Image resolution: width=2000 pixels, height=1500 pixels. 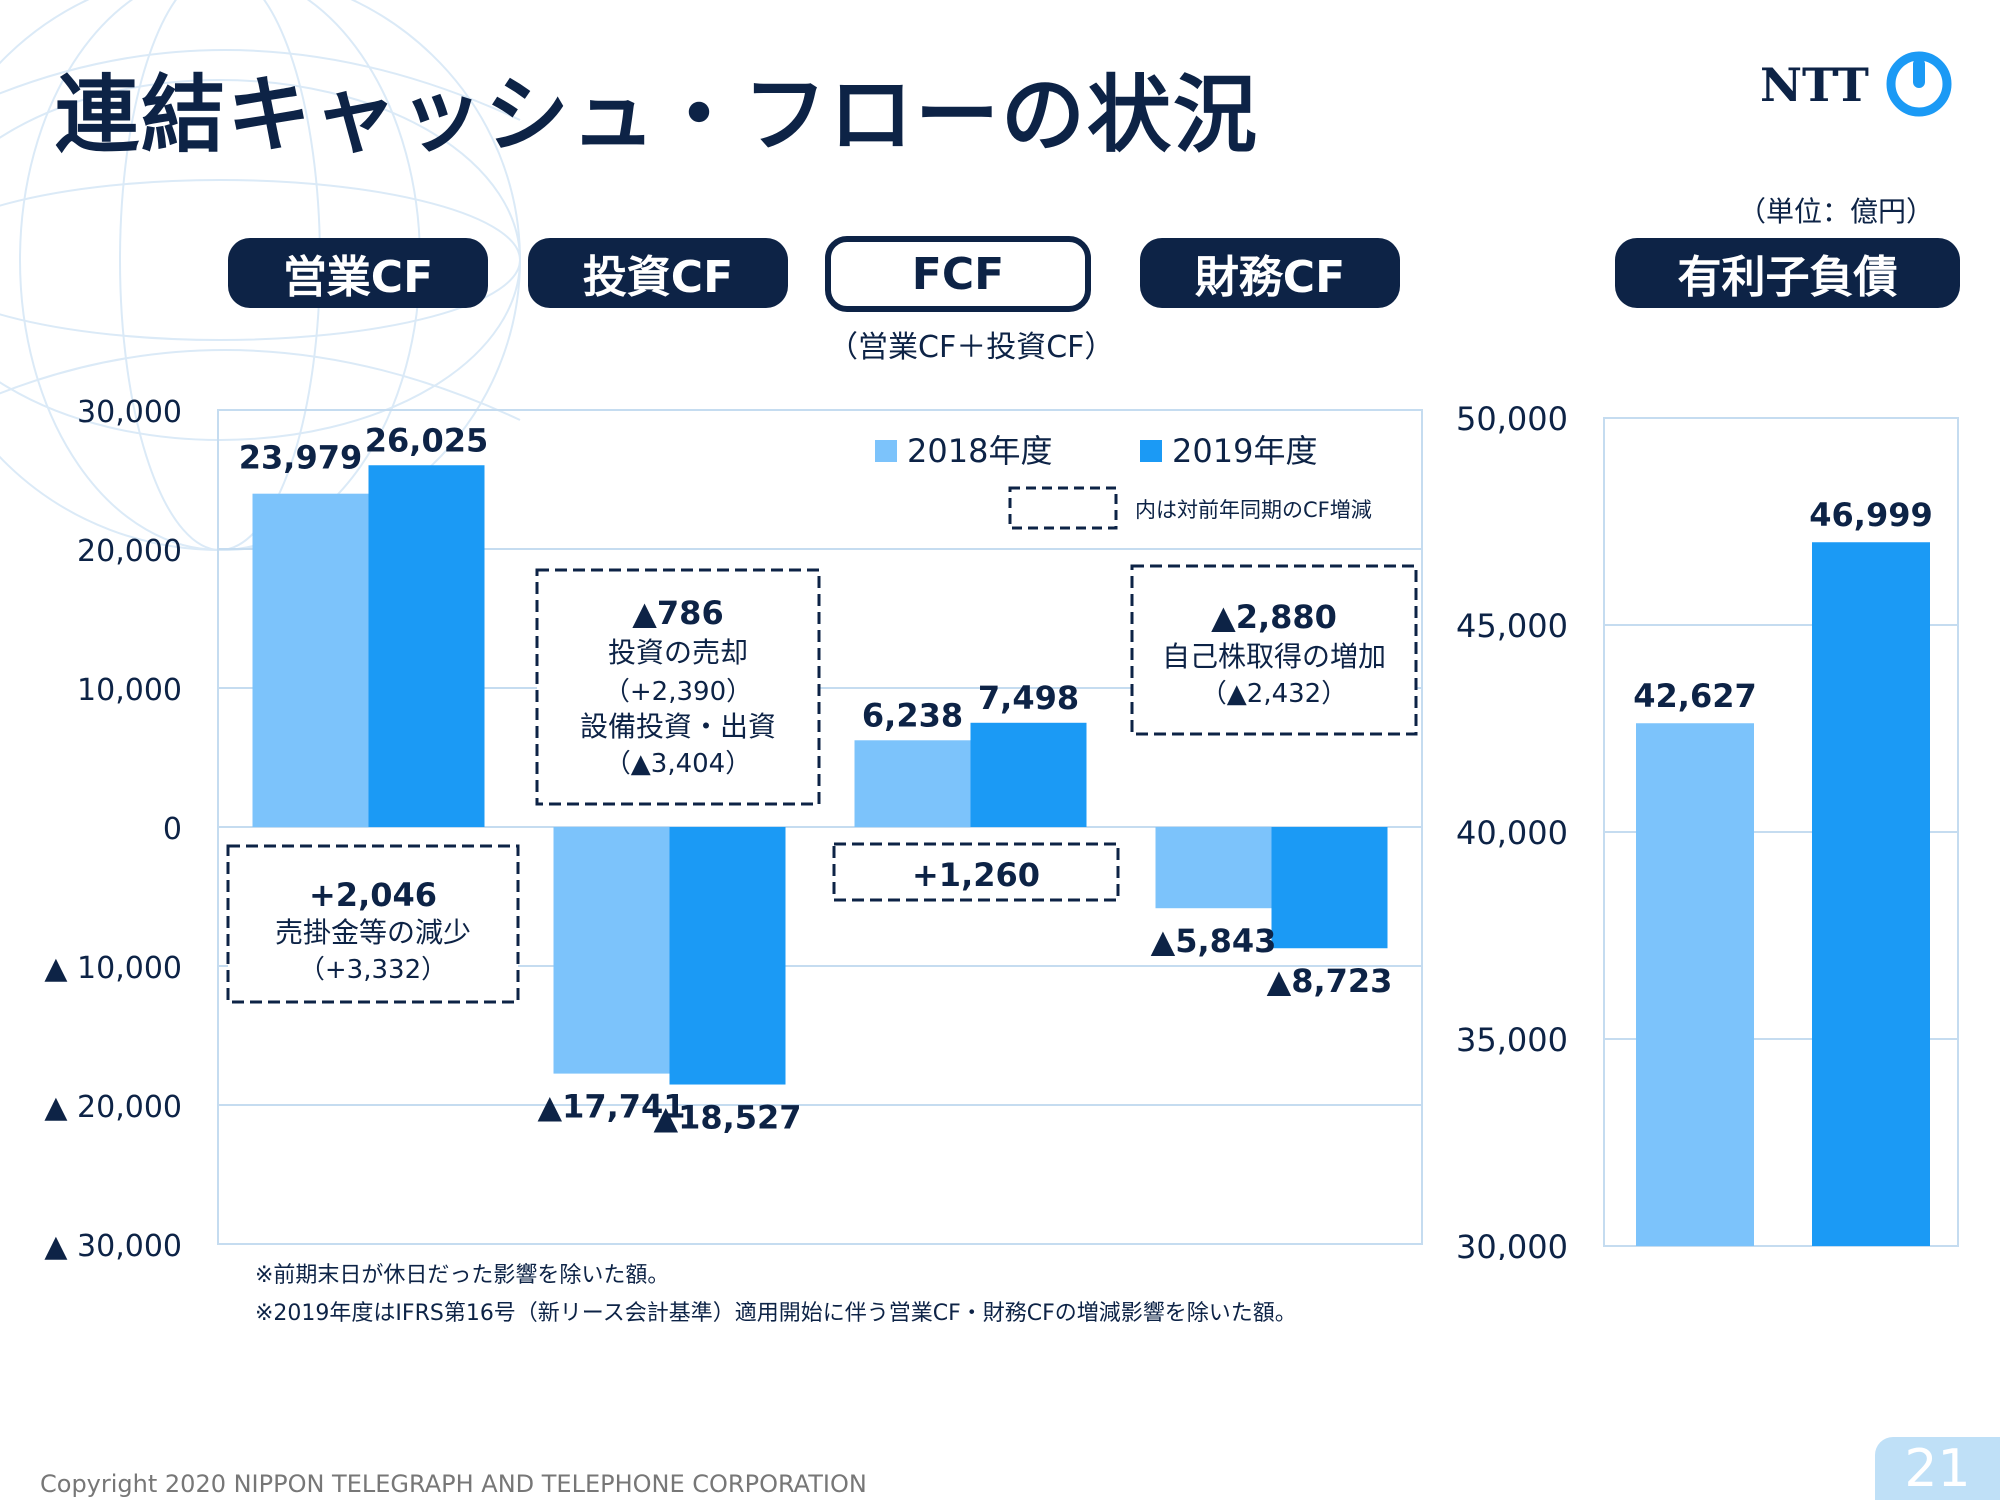 I want to click on bar-value-label: 23,979, so click(x=300, y=458).